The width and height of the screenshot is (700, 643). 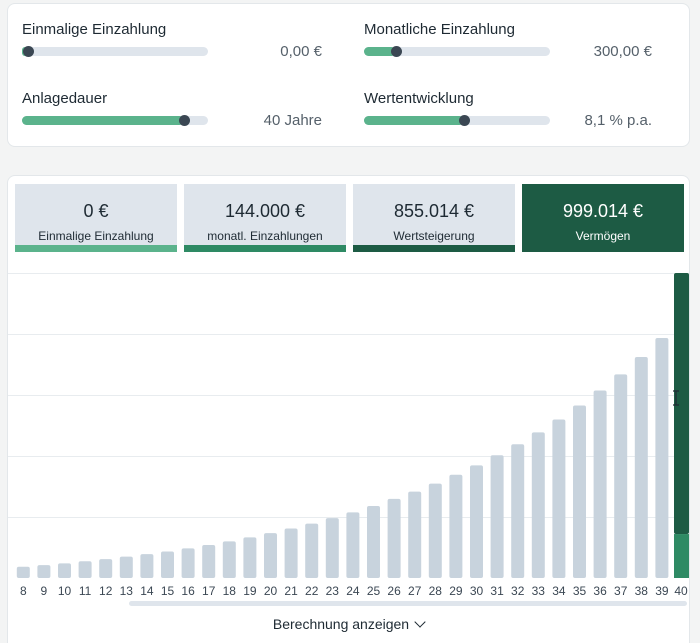 What do you see at coordinates (434, 236) in the screenshot?
I see `summary-caption: Wertsteigerung` at bounding box center [434, 236].